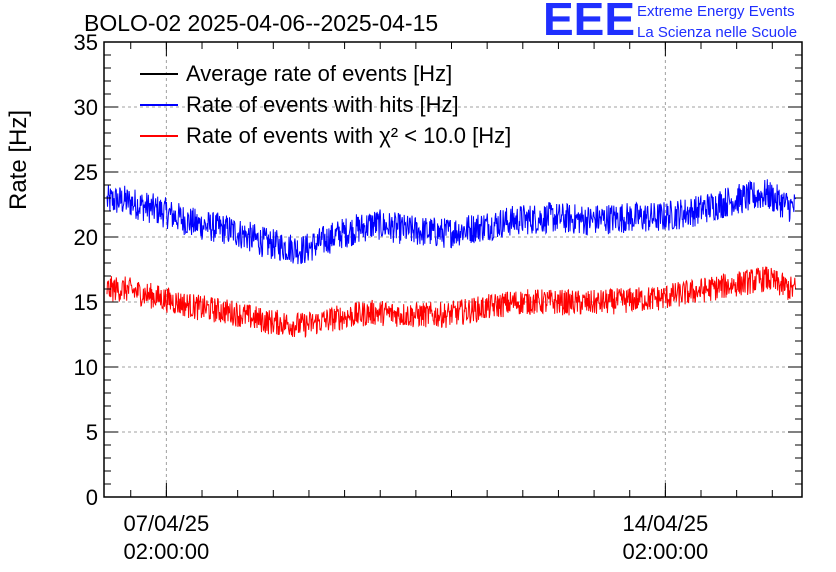 Image resolution: width=836 pixels, height=572 pixels. What do you see at coordinates (86, 42) in the screenshot?
I see `y-tick-label: 35` at bounding box center [86, 42].